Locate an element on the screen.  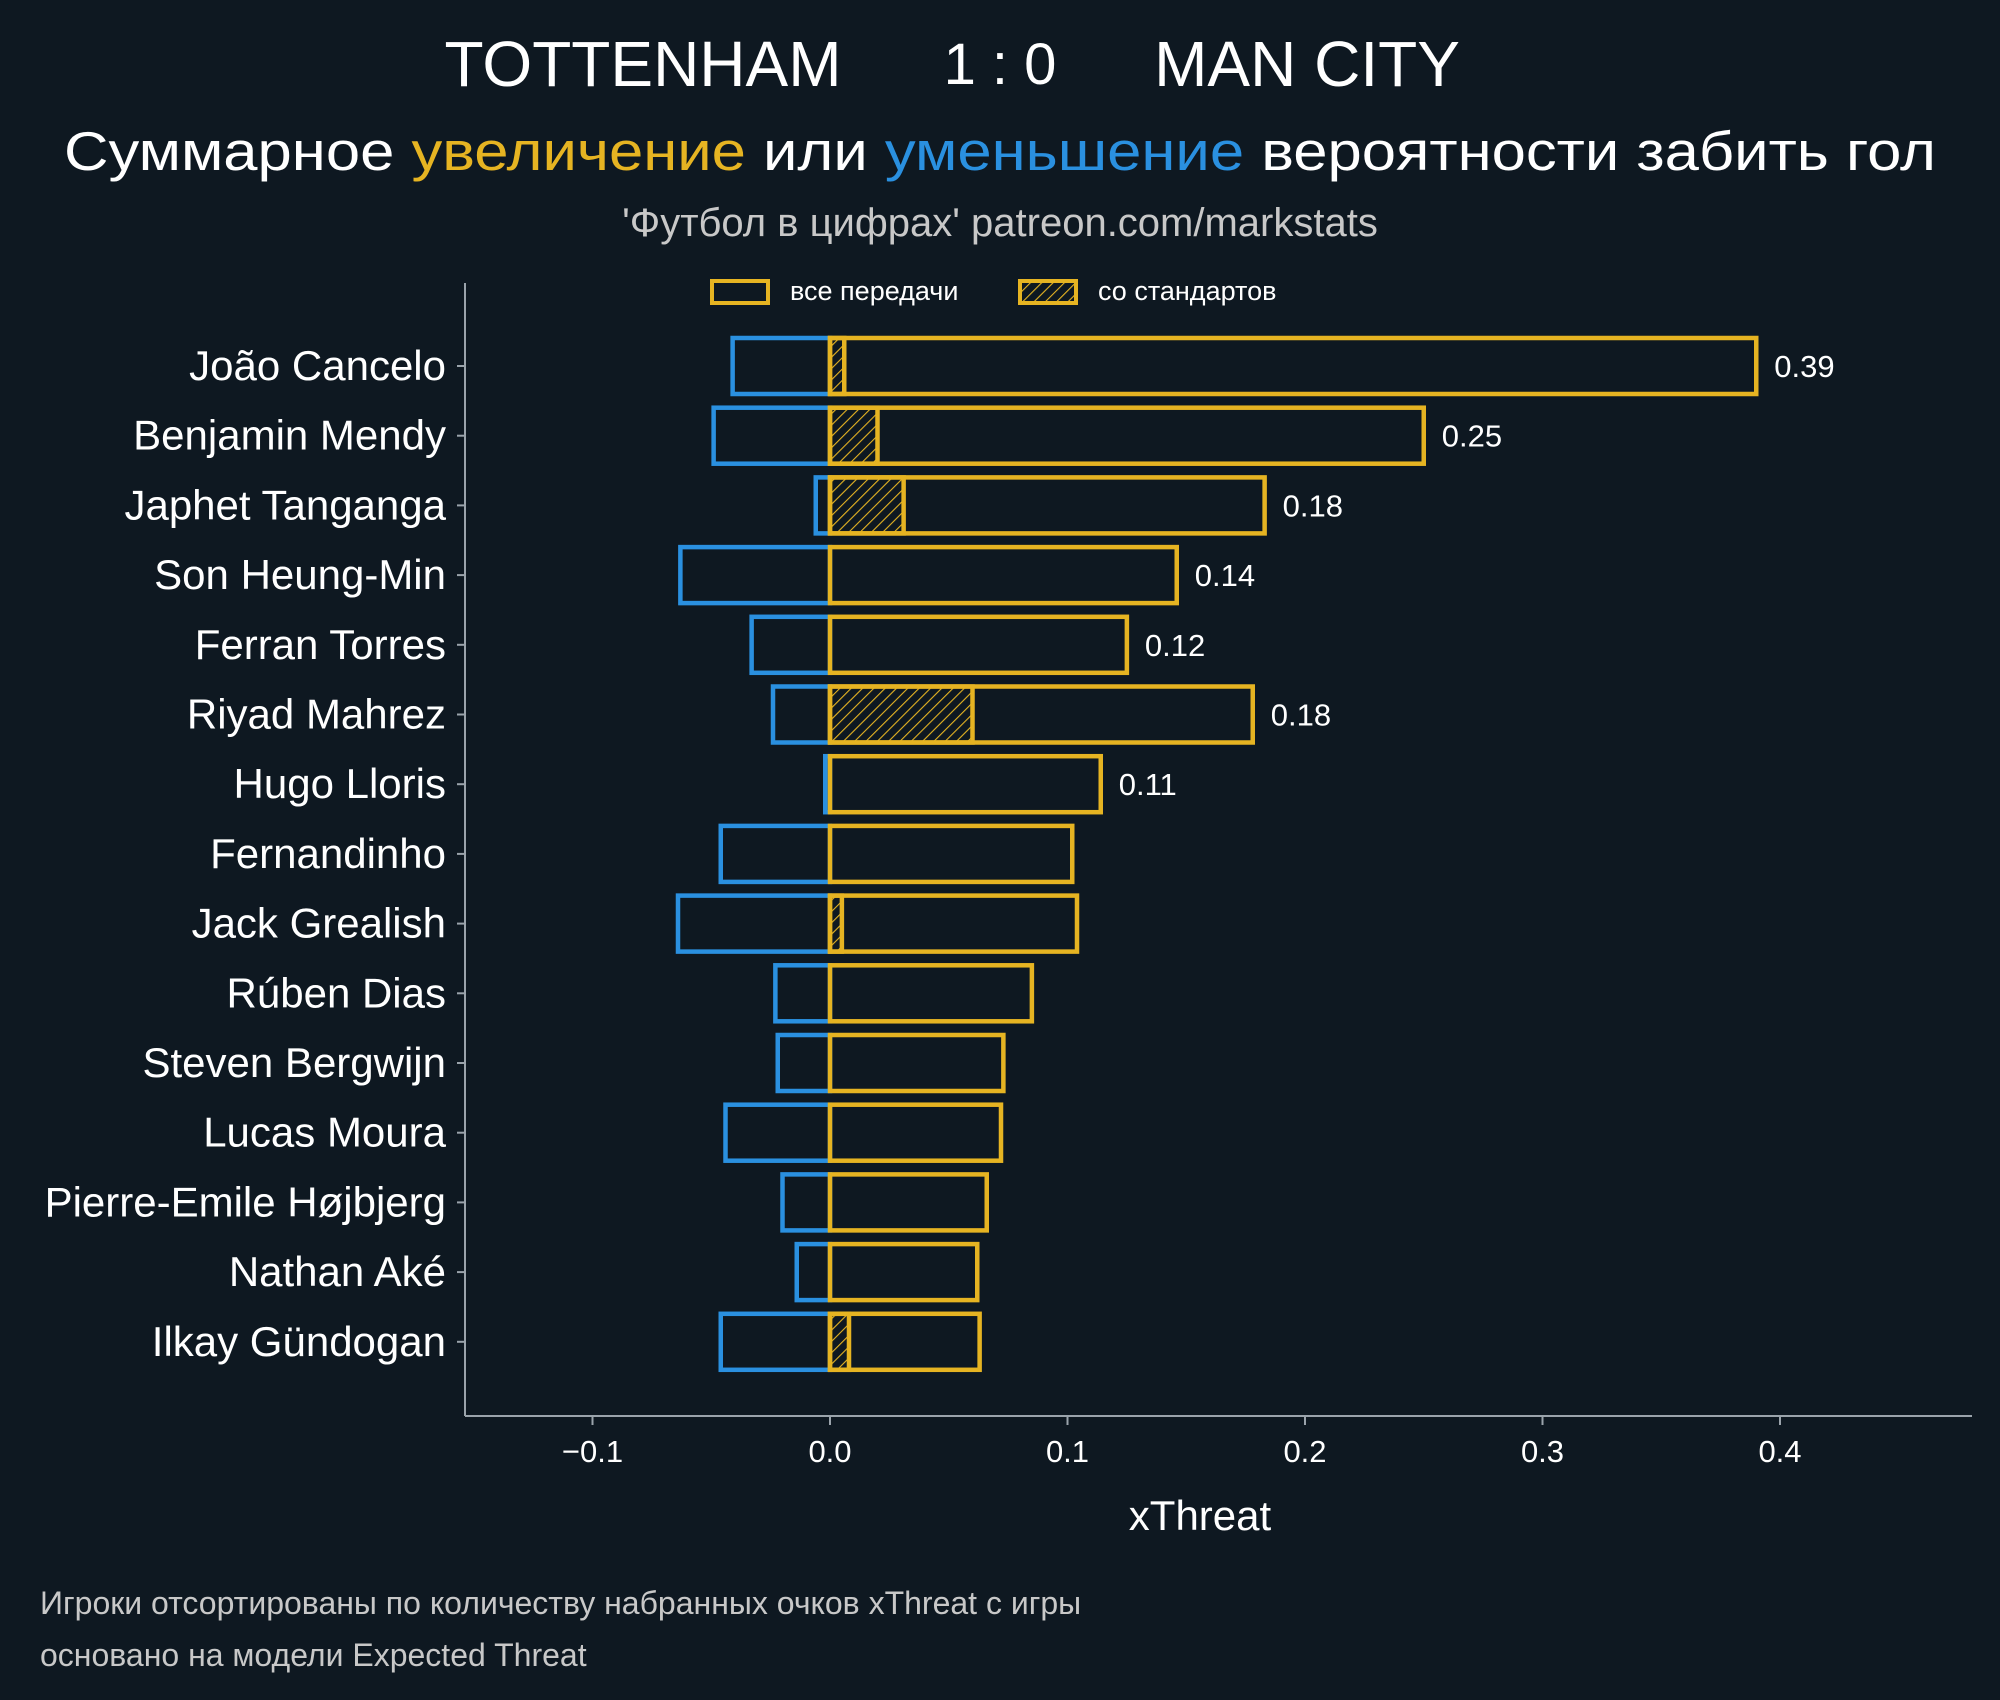
x-tick-label: 0.4 is located at coordinates (1779, 1451).